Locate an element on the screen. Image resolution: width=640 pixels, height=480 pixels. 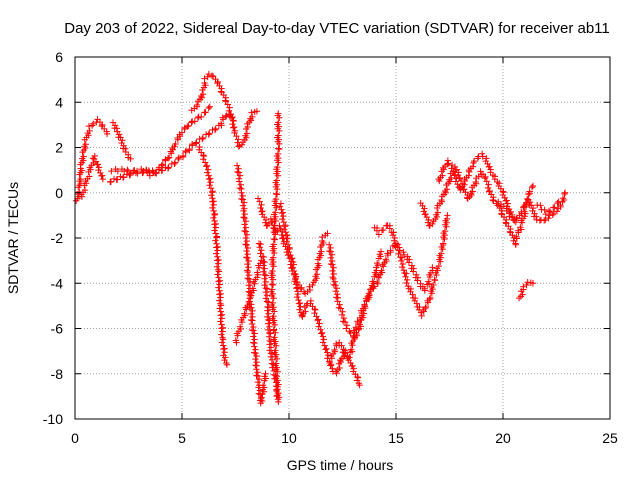
y-tick-label: 4 is located at coordinates (59, 102).